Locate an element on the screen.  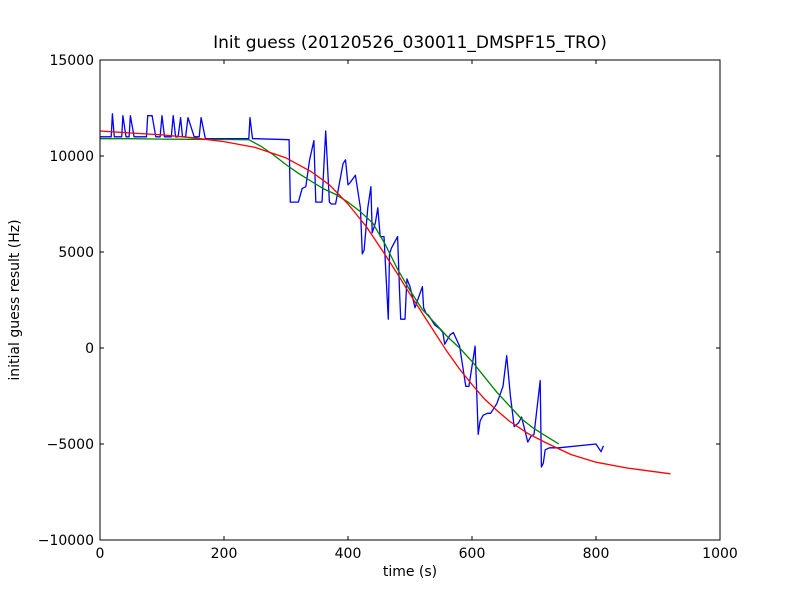
x-tick-label: 1000 is located at coordinates (720, 554).